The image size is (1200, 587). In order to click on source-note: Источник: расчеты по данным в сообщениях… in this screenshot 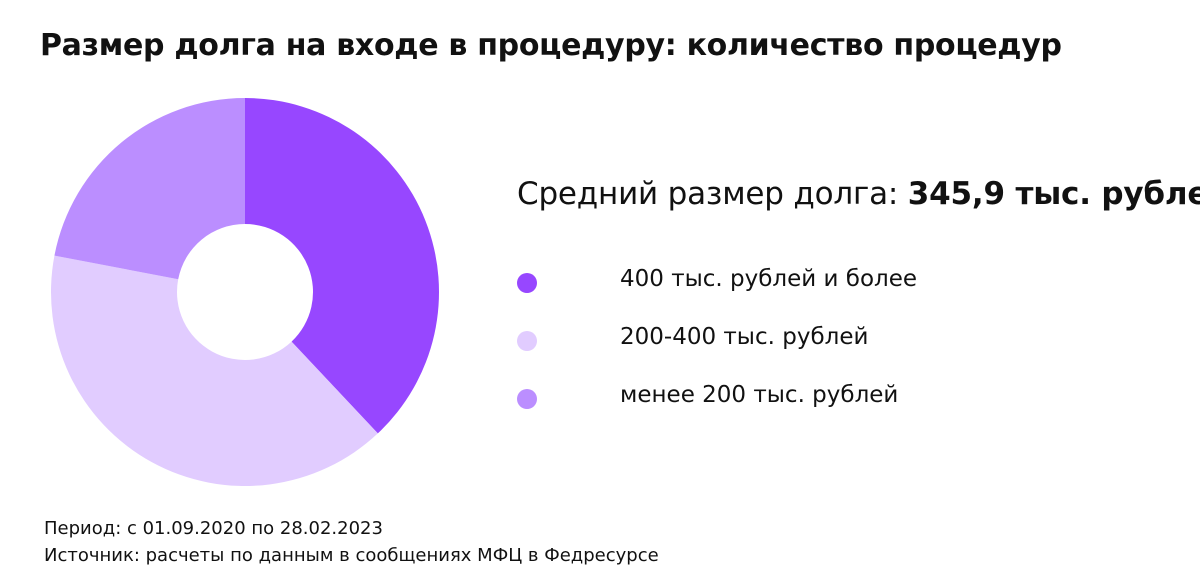, I will do `click(351, 555)`.